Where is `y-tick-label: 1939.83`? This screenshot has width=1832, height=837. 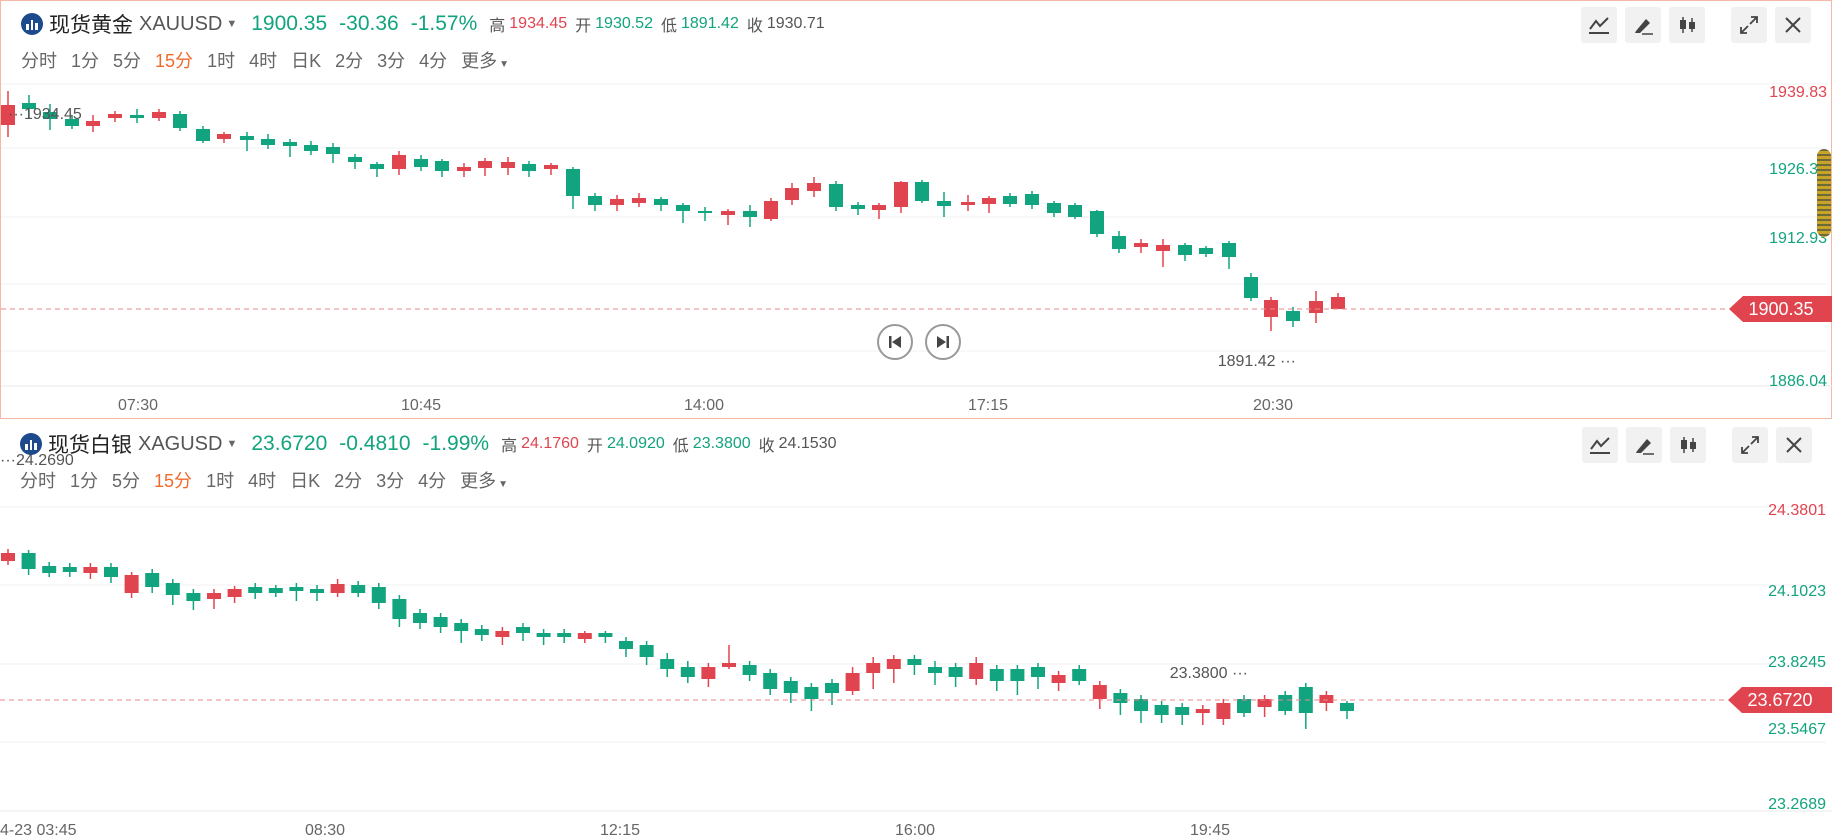 y-tick-label: 1939.83 is located at coordinates (1798, 92).